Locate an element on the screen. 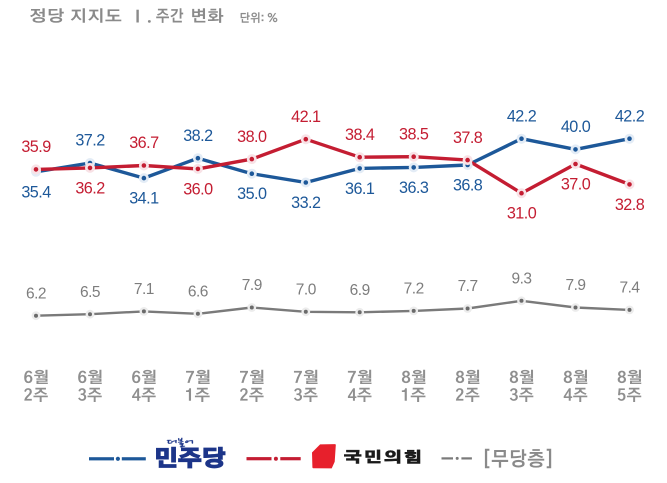  svg-text: 7.4 is located at coordinates (629, 288).